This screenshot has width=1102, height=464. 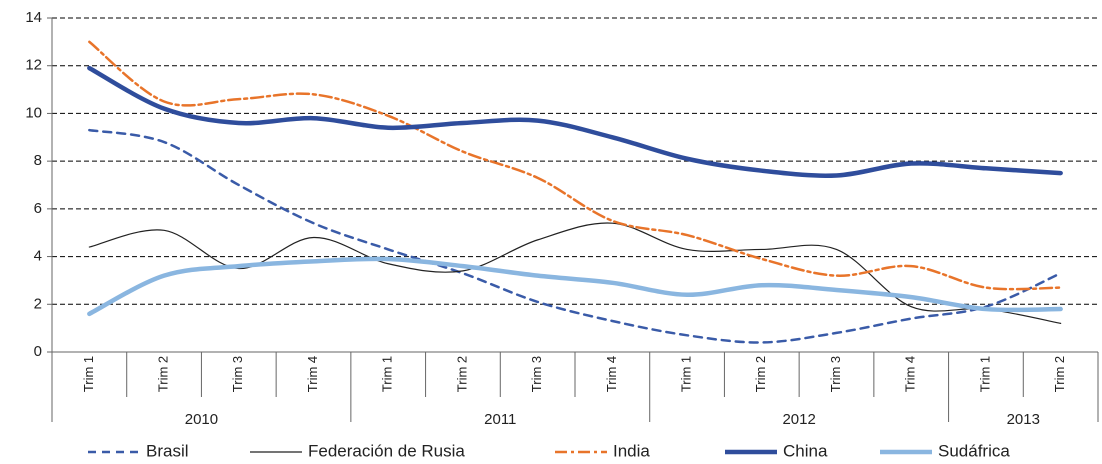 What do you see at coordinates (575, 286) in the screenshot?
I see `series-line` at bounding box center [575, 286].